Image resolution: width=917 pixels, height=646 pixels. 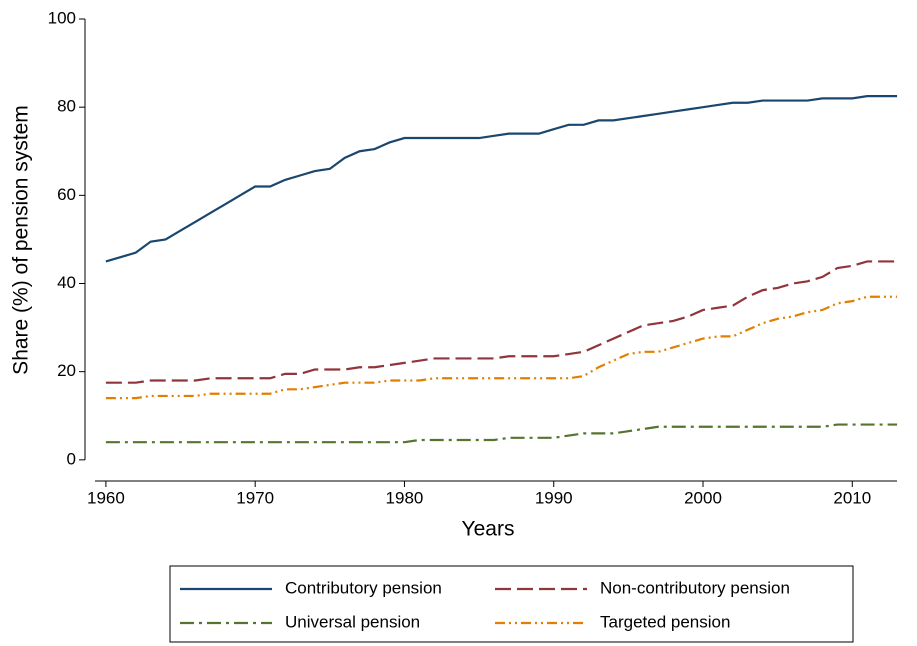 What do you see at coordinates (106, 497) in the screenshot?
I see `x-tick-label: 1960` at bounding box center [106, 497].